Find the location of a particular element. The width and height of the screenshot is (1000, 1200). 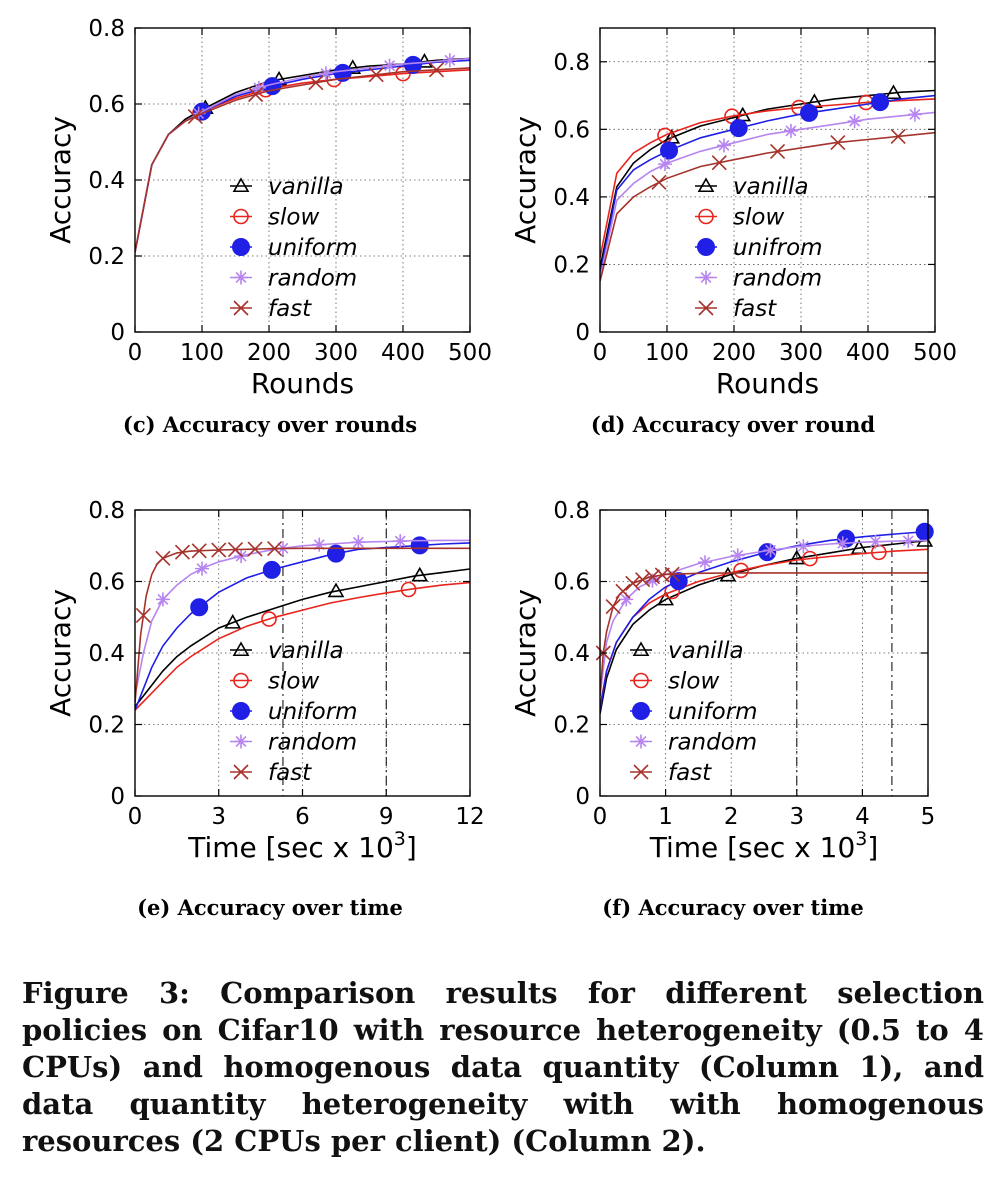

legend-item-uniform: unifrom is located at coordinates (759, 248).